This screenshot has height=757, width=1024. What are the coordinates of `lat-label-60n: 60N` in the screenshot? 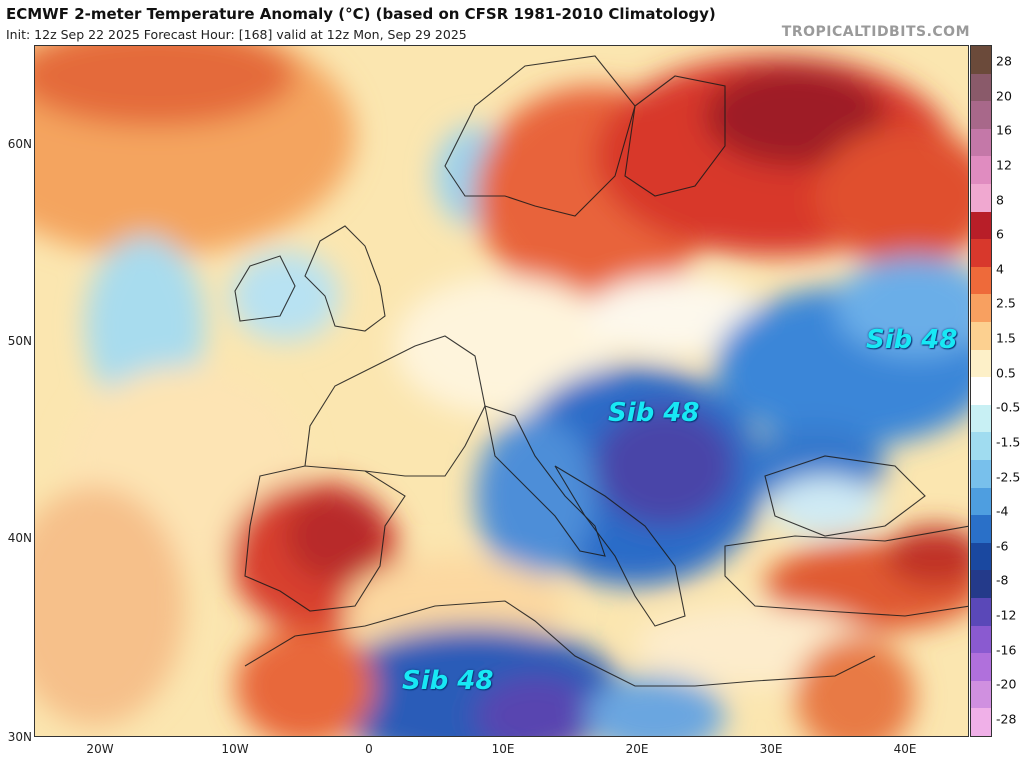 It's located at (19, 144).